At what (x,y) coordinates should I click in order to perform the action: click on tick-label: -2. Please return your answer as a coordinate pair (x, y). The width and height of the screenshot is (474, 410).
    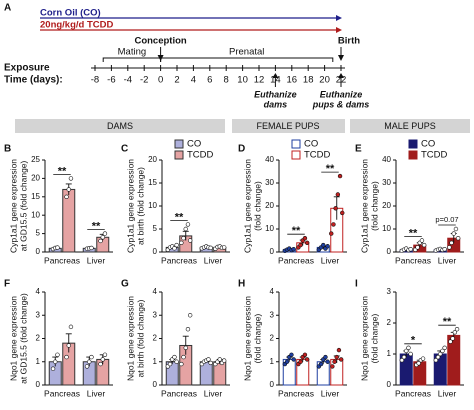
    Looking at the image, I should click on (144, 80).